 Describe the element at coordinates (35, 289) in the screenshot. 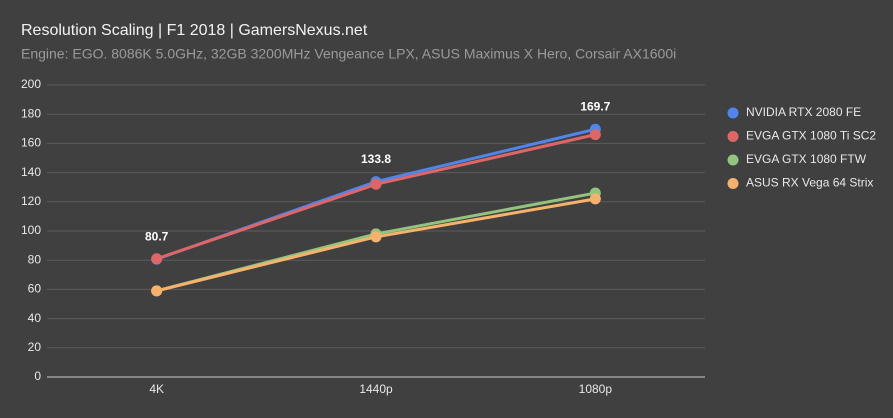

I see `y-tick-label: 60` at that location.